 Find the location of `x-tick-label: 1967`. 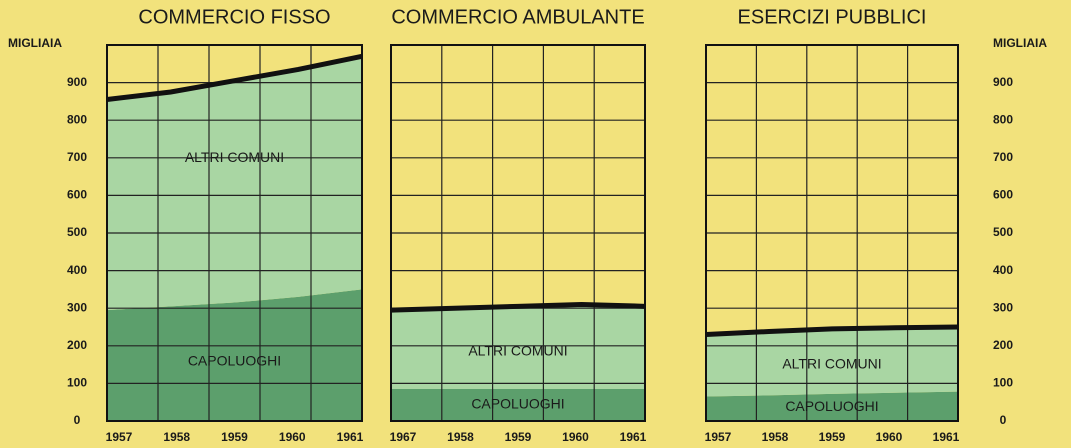

x-tick-label: 1967 is located at coordinates (403, 437).